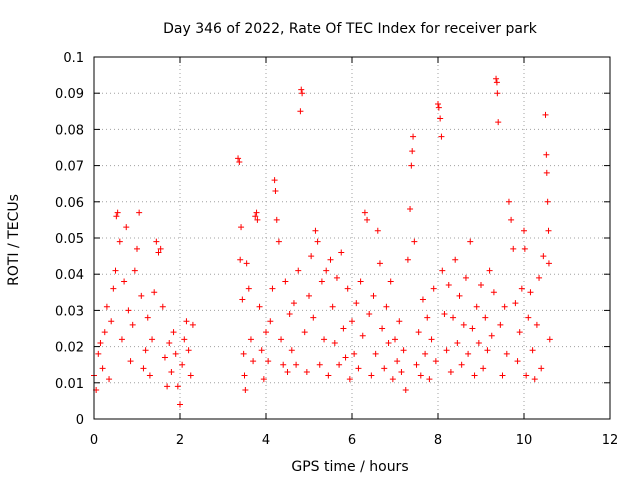 The image size is (640, 480). What do you see at coordinates (349, 467) in the screenshot?
I see `x-axis-label: GPS time / hours` at bounding box center [349, 467].